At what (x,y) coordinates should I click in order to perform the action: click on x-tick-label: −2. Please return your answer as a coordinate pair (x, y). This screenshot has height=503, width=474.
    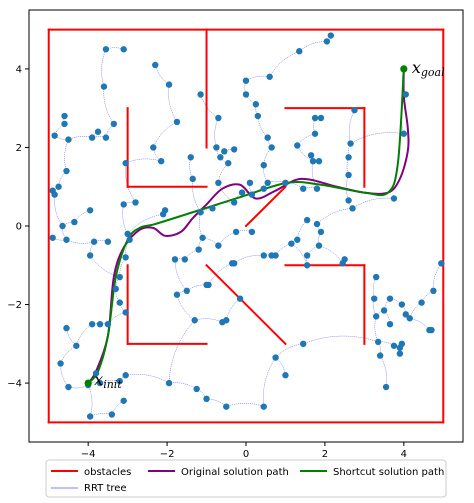
    Looking at the image, I should click on (167, 454).